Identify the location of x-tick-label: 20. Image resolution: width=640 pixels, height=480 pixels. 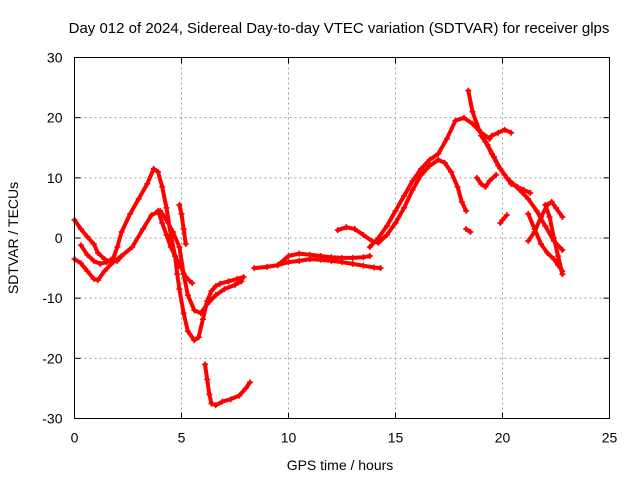
(503, 438).